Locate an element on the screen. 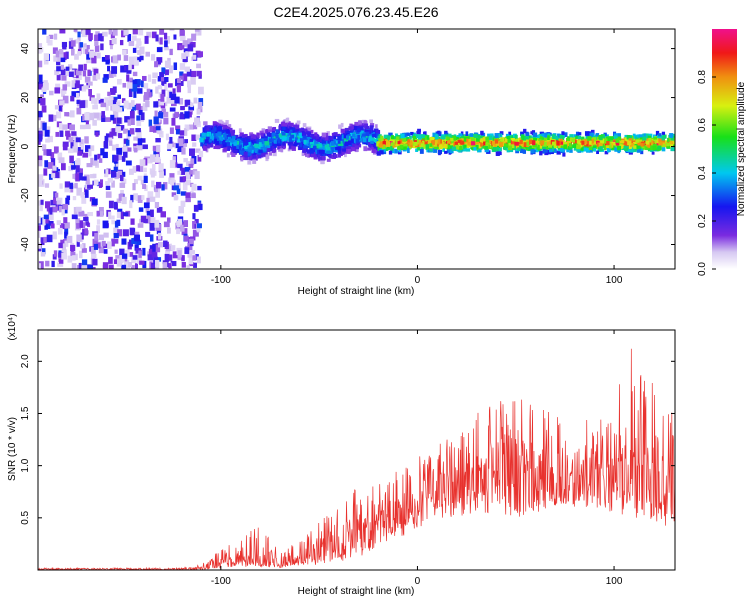 This screenshot has width=750, height=600. tick-label: 0.5 is located at coordinates (25, 517).